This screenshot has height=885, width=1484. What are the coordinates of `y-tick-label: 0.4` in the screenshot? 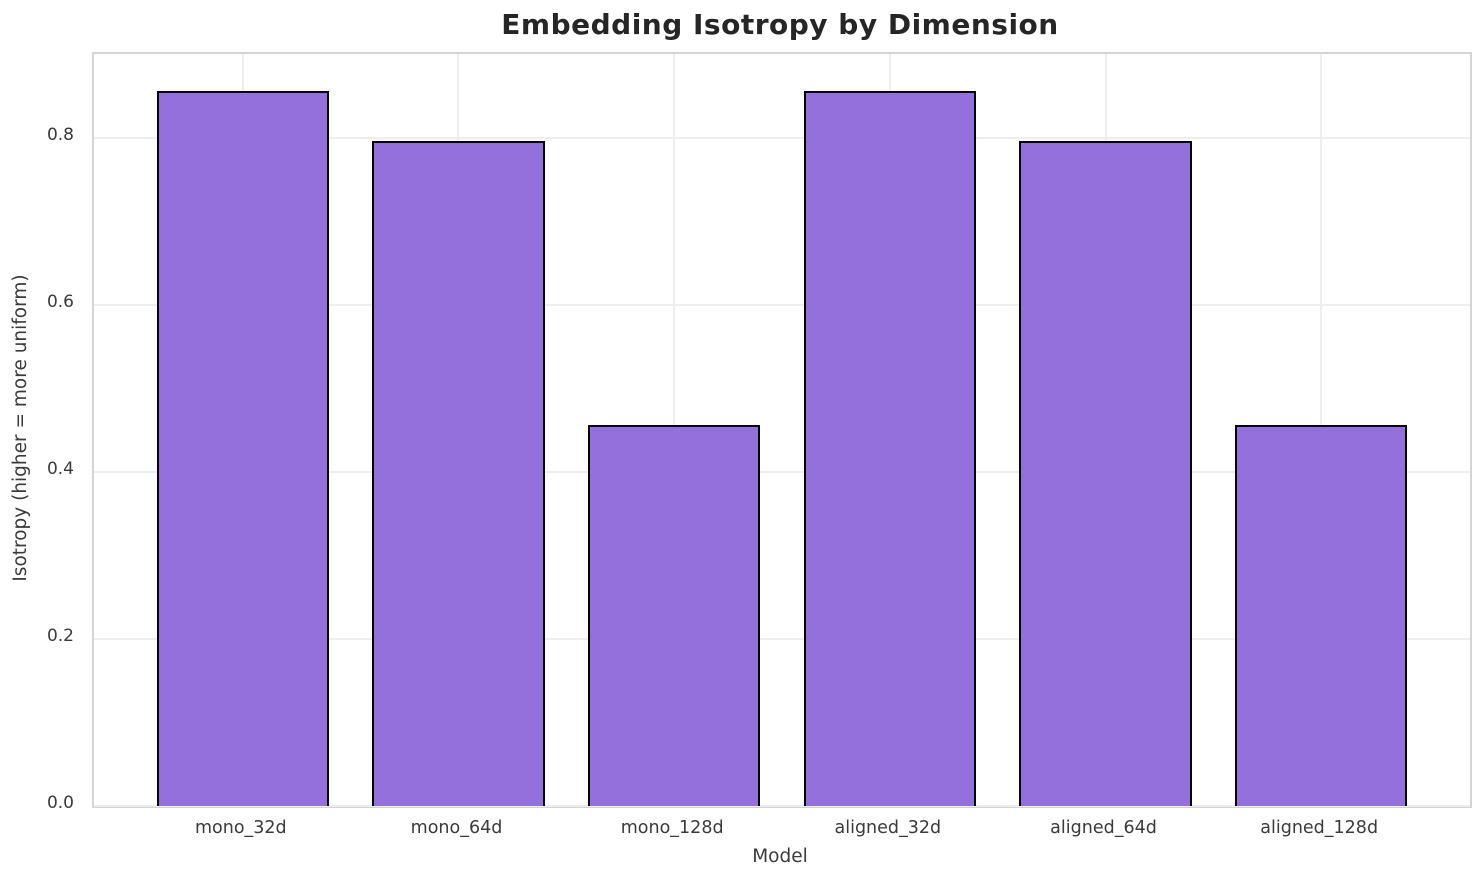 It's located at (60, 468).